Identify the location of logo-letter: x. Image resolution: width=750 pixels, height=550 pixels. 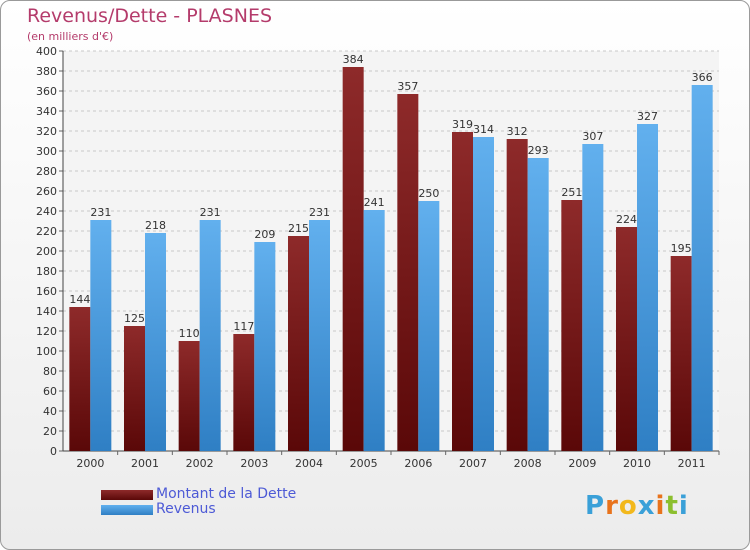
(646, 506).